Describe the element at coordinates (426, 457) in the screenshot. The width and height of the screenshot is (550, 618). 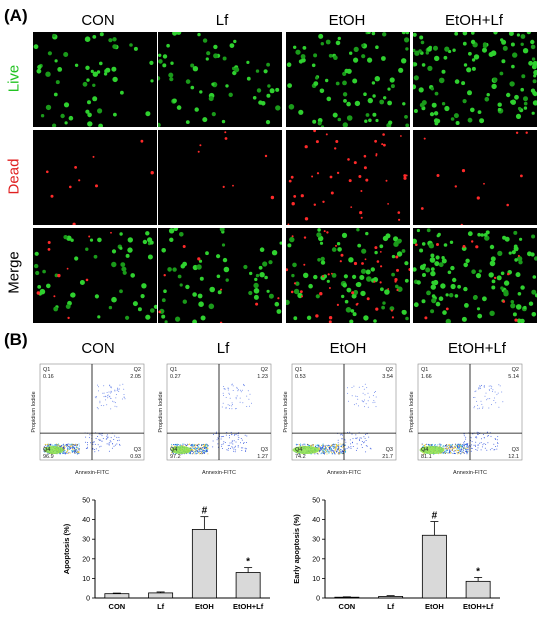
I see `quadrant-q4-value: 81.1` at that location.